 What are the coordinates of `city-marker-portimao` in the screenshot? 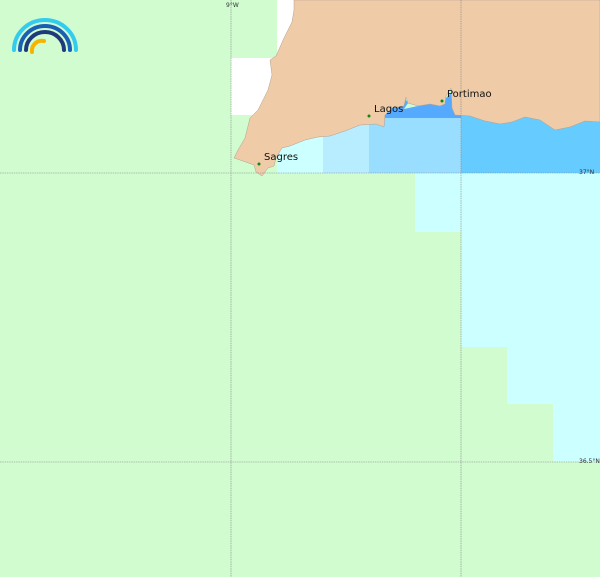 It's located at (442, 101).